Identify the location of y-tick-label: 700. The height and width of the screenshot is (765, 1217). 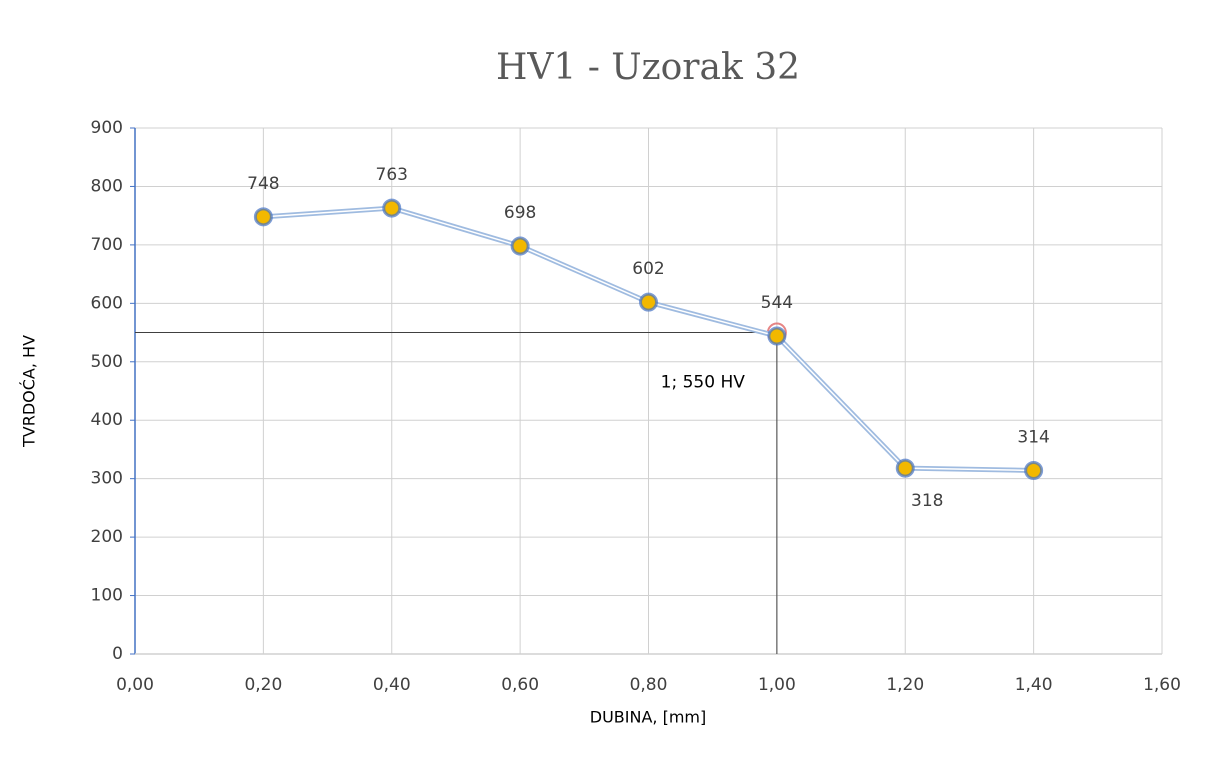
(107, 245).